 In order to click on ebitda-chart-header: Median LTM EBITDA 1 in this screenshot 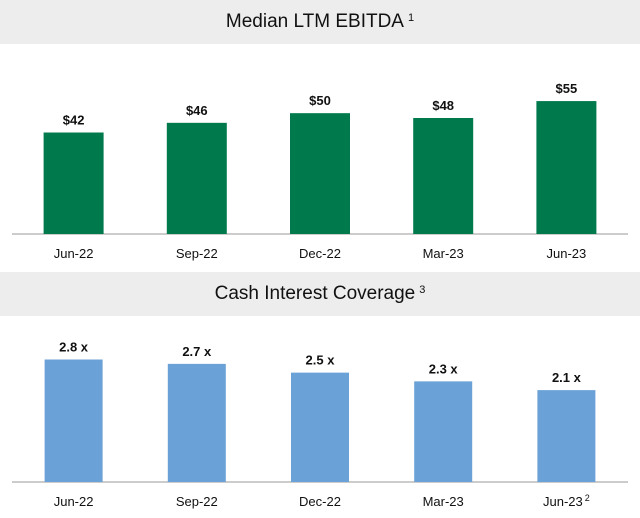, I will do `click(320, 22)`.